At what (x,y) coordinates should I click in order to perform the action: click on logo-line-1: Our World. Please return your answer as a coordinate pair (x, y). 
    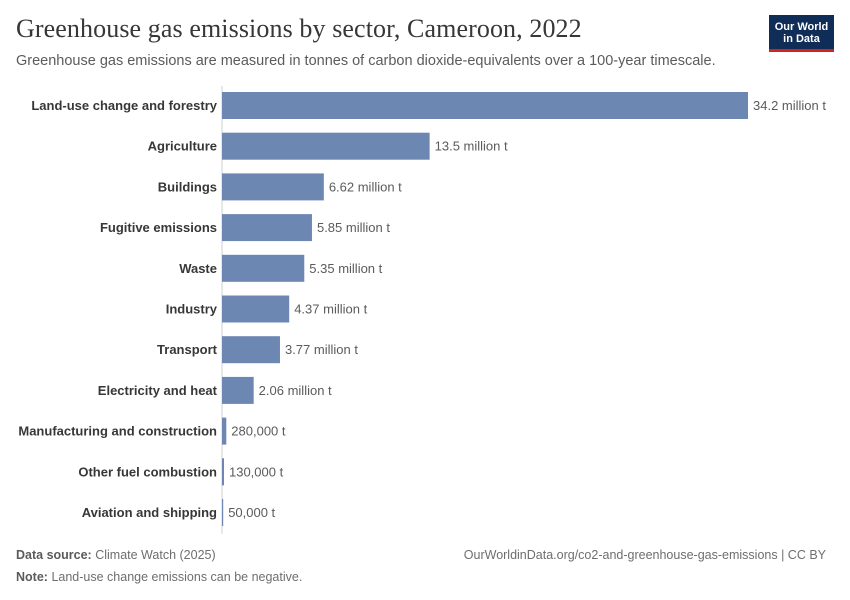
    Looking at the image, I should click on (801, 27).